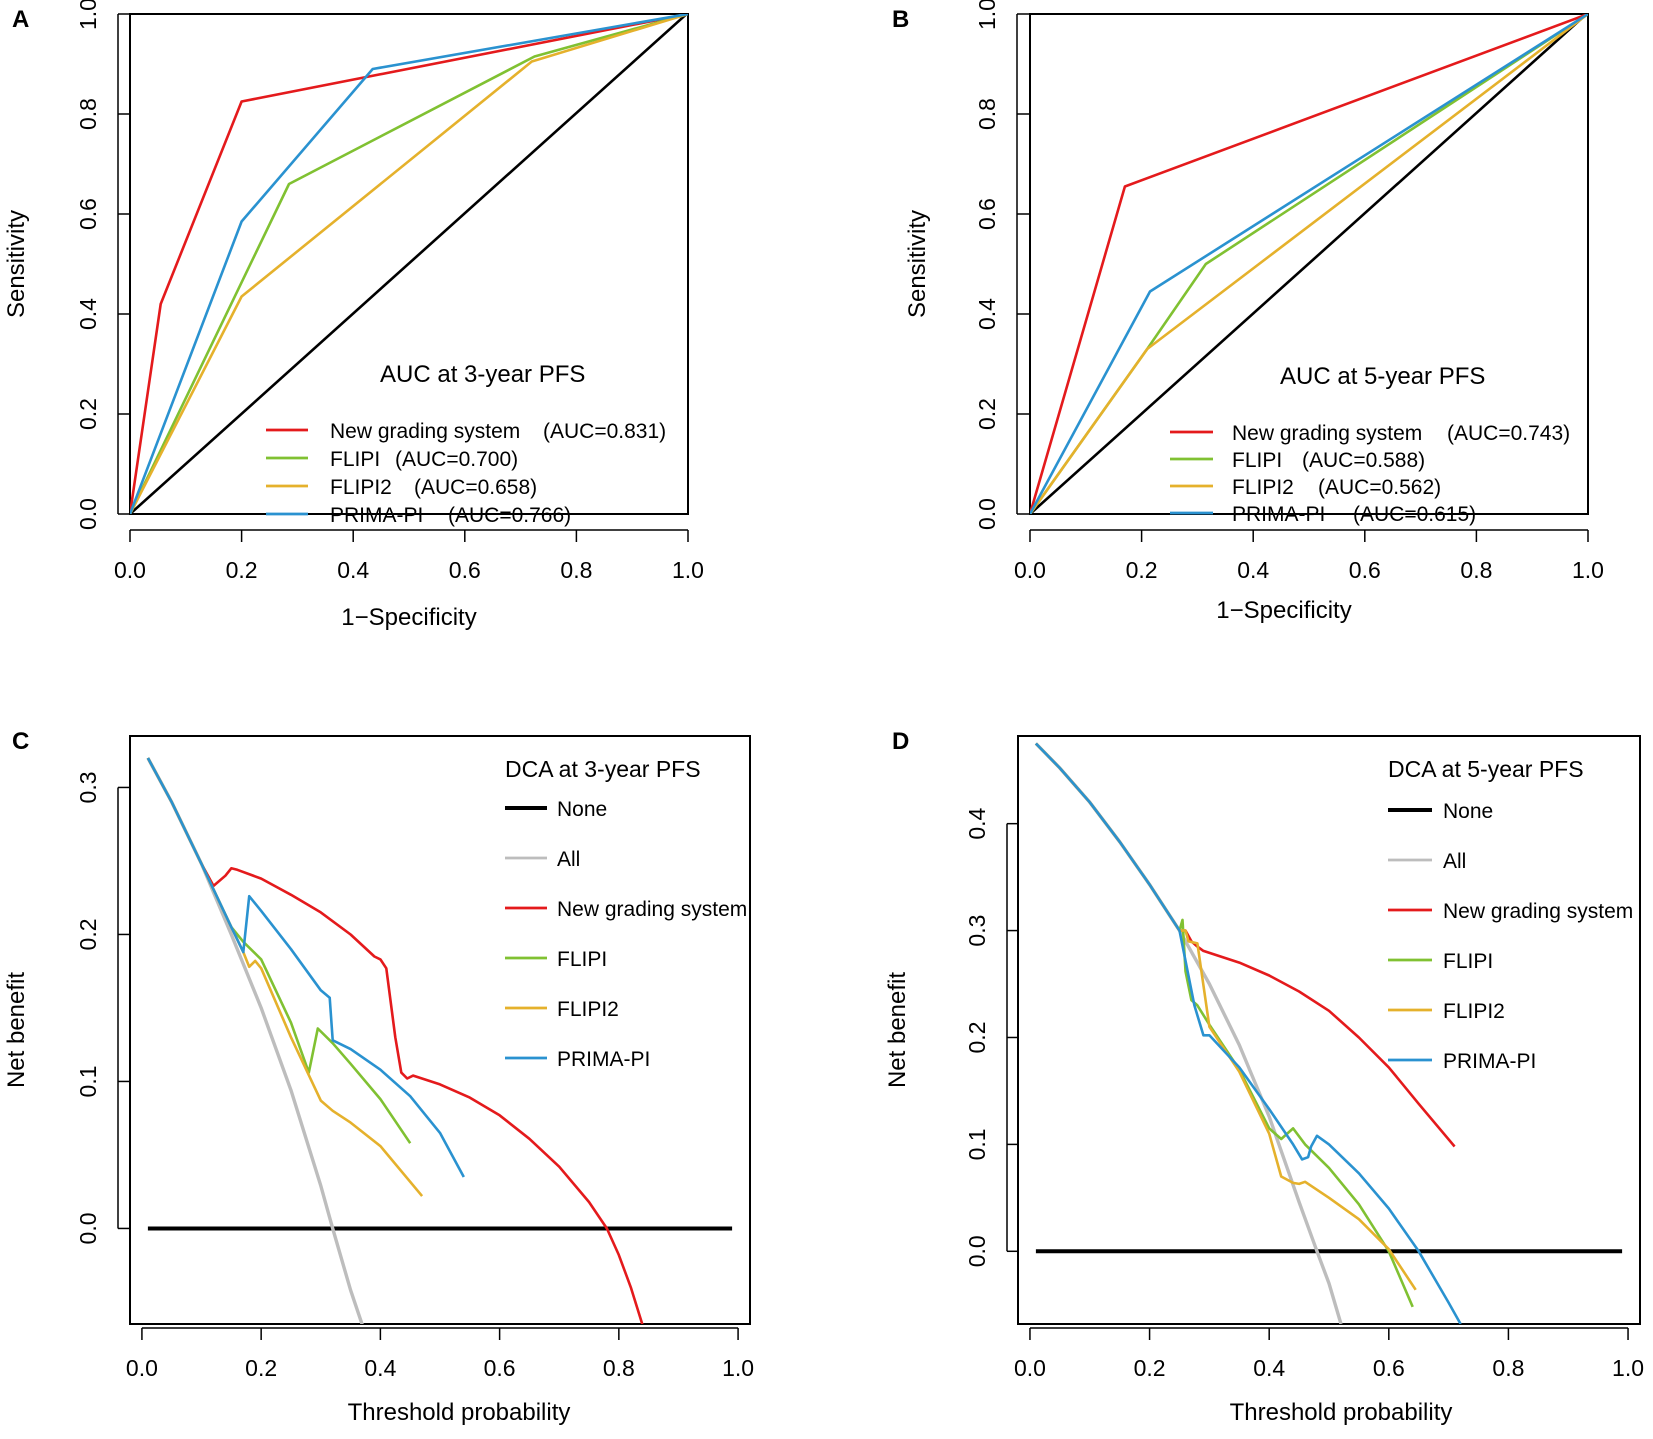 The width and height of the screenshot is (1653, 1439). Describe the element at coordinates (900, 19) in the screenshot. I see `panel-letter: B` at that location.